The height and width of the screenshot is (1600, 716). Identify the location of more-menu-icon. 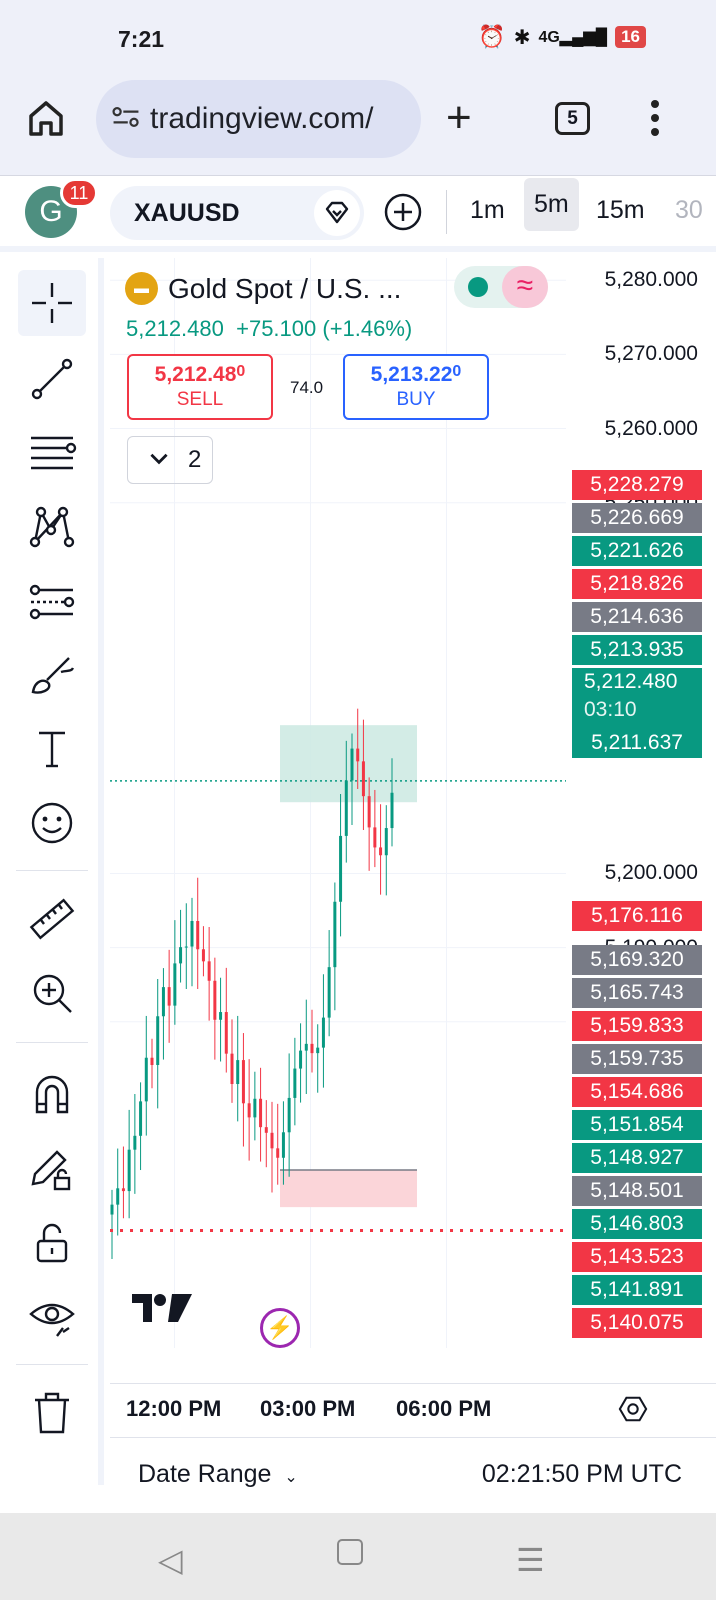
(655, 120).